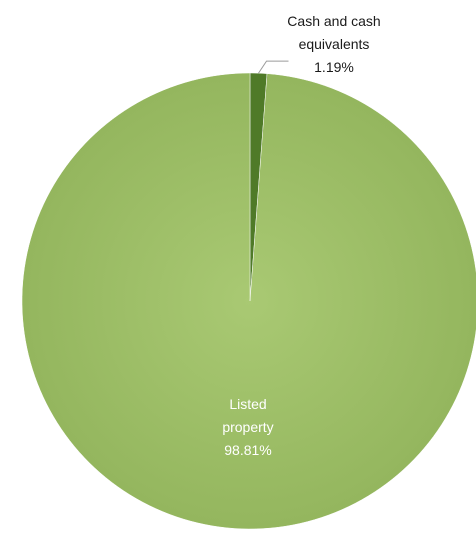  I want to click on label-cash-line-2: equivalents, so click(334, 44).